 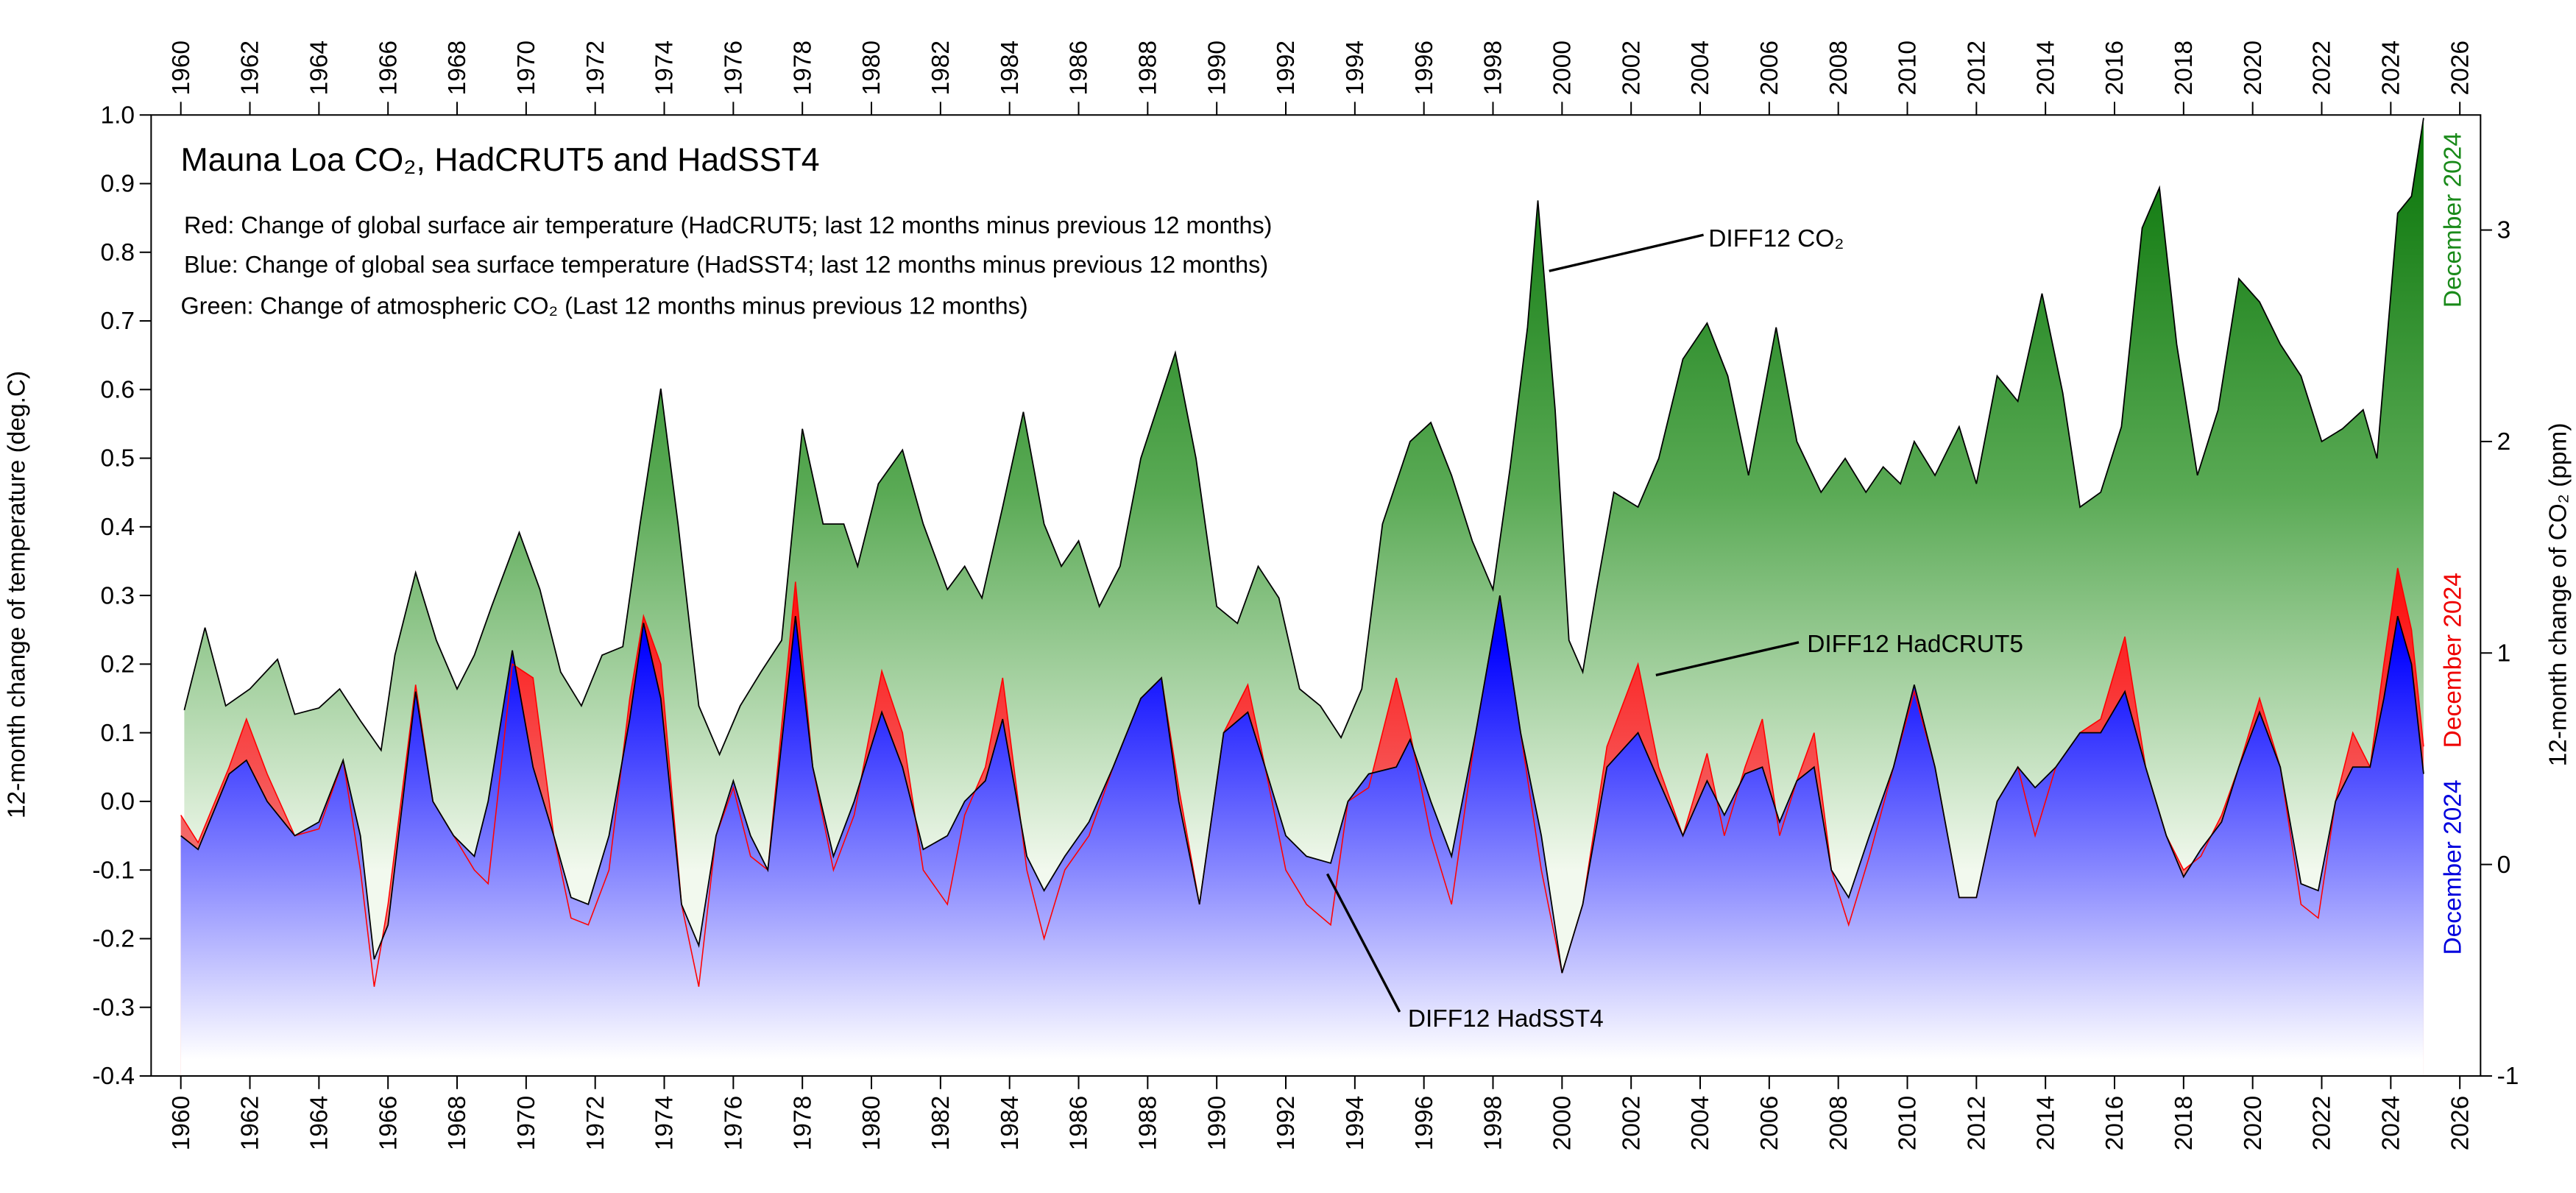 I want to click on x-tick-label-top: 1962, so click(x=251, y=67).